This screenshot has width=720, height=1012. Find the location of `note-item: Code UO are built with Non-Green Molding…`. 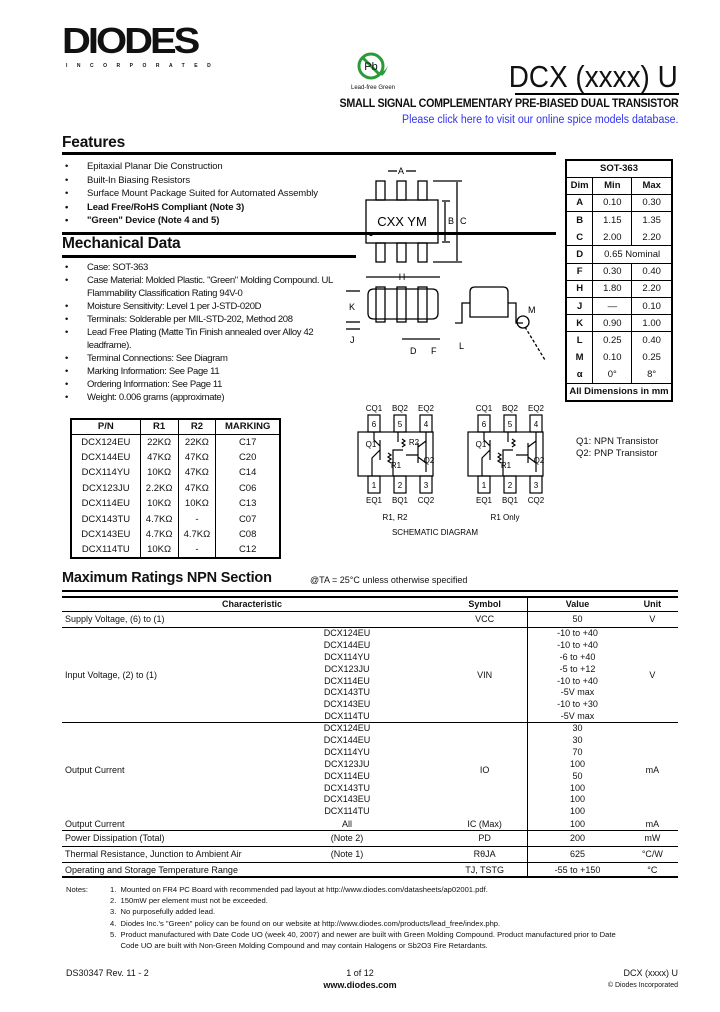

note-item: Code UO are built with Non-Green Molding… is located at coordinates (299, 946).